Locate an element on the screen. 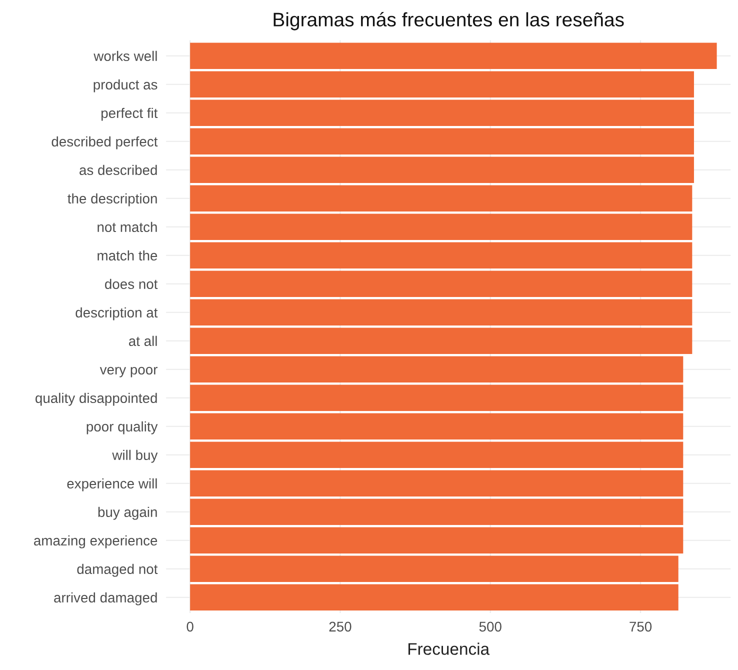 The width and height of the screenshot is (738, 670). y-tick-label: as described is located at coordinates (118, 170).